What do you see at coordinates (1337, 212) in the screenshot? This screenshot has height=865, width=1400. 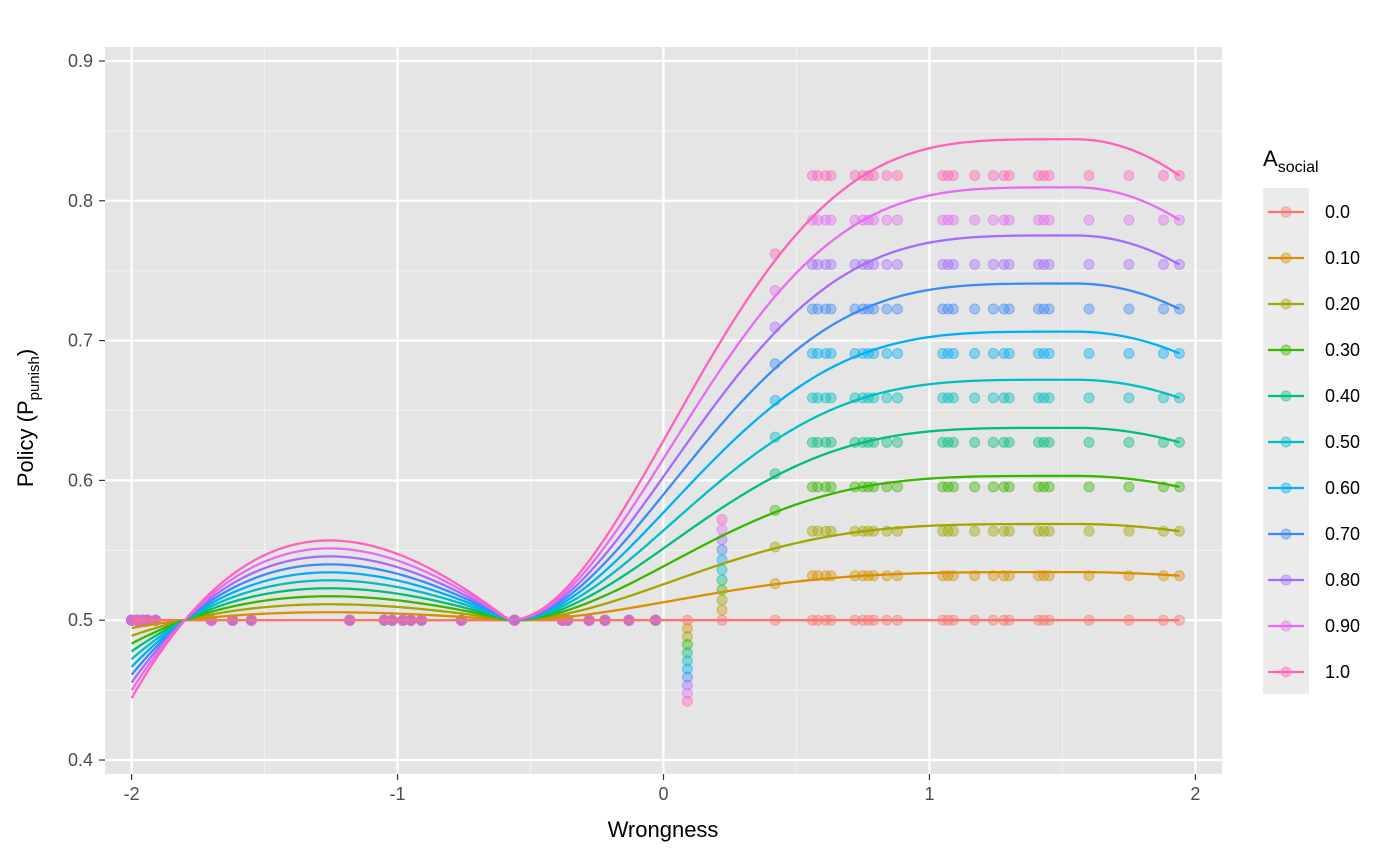 I see `legend-label: 0.0` at bounding box center [1337, 212].